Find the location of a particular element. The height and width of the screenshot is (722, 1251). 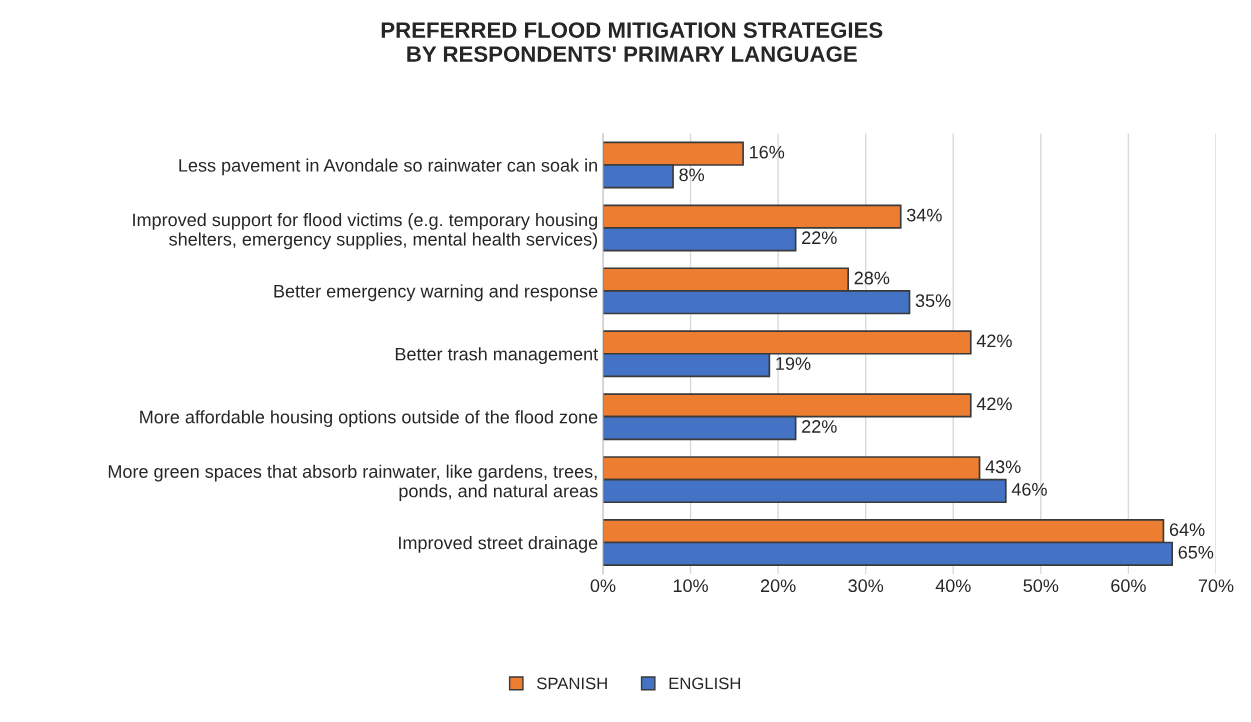

data-label: 34% is located at coordinates (924, 215).